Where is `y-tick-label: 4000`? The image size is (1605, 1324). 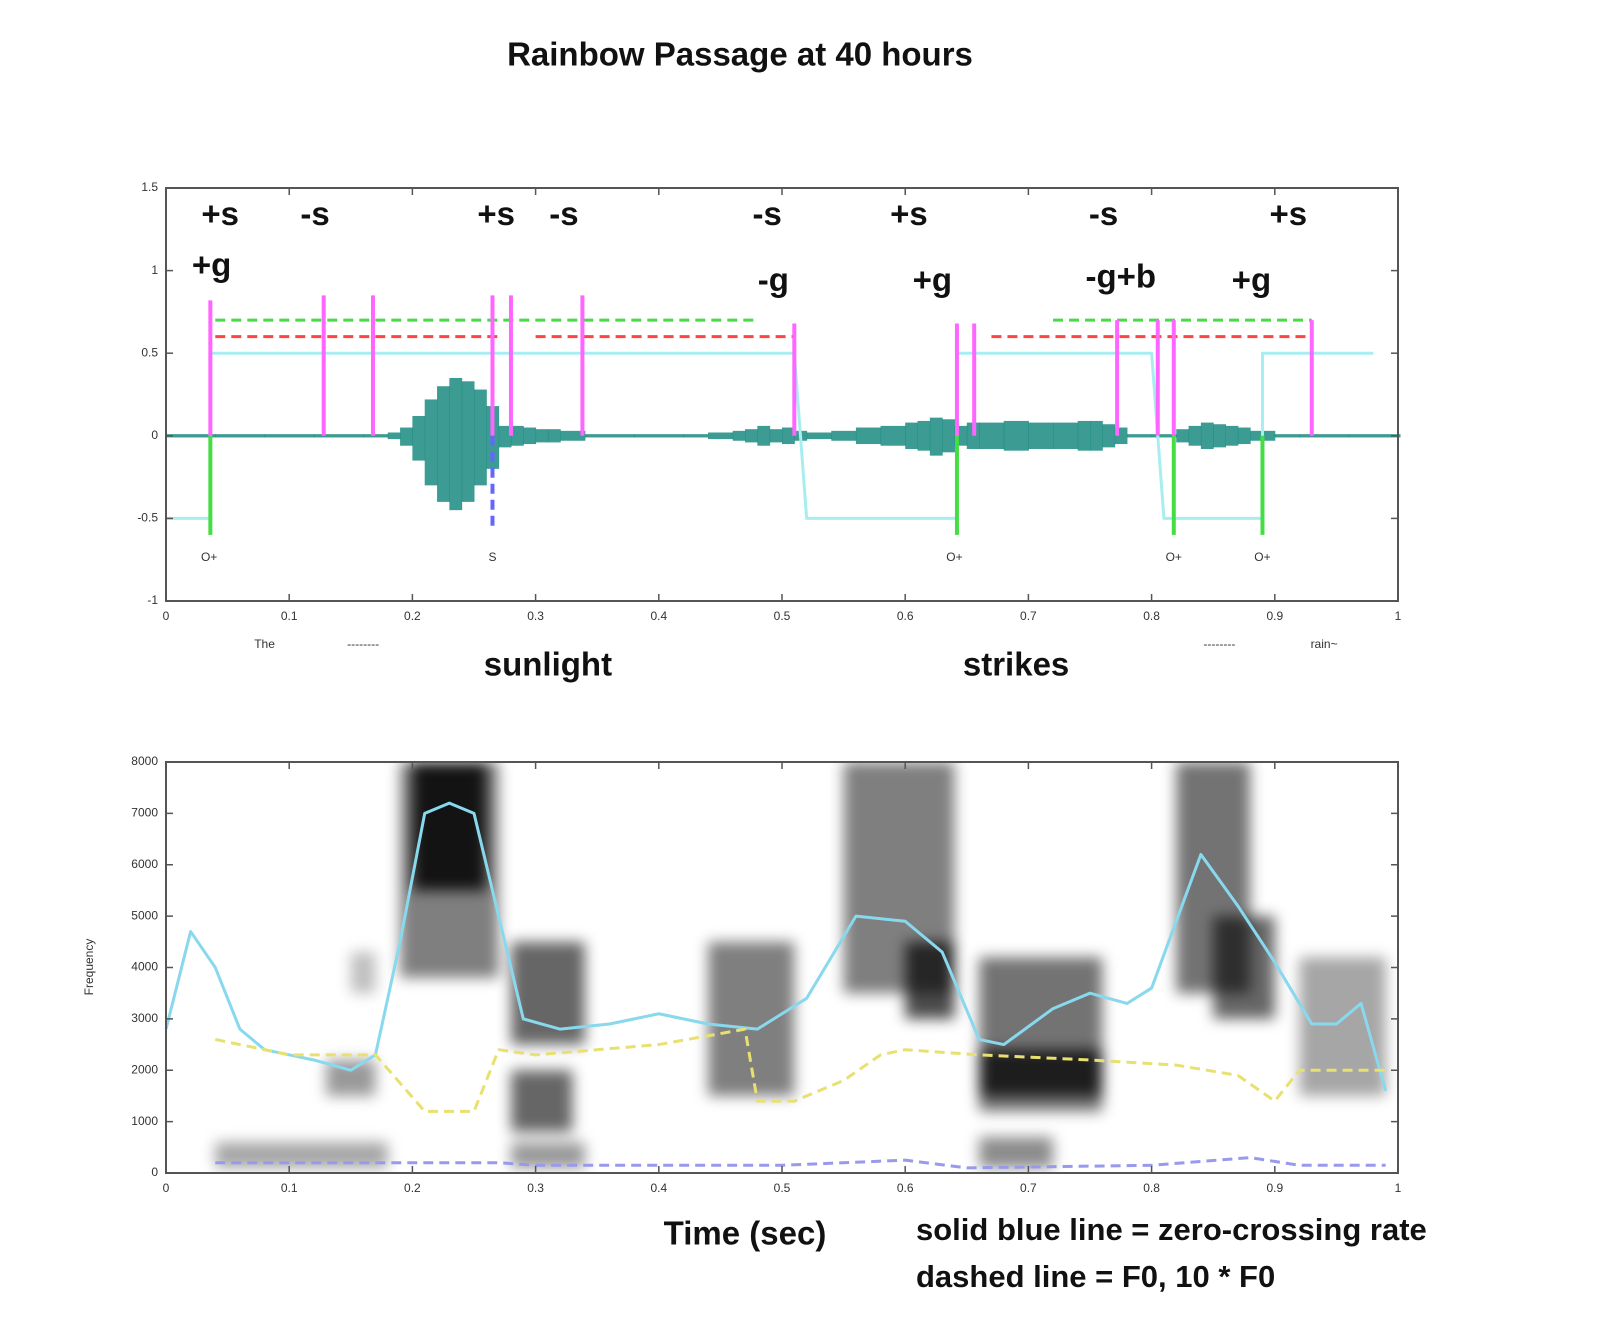
y-tick-label: 4000 is located at coordinates (144, 967).